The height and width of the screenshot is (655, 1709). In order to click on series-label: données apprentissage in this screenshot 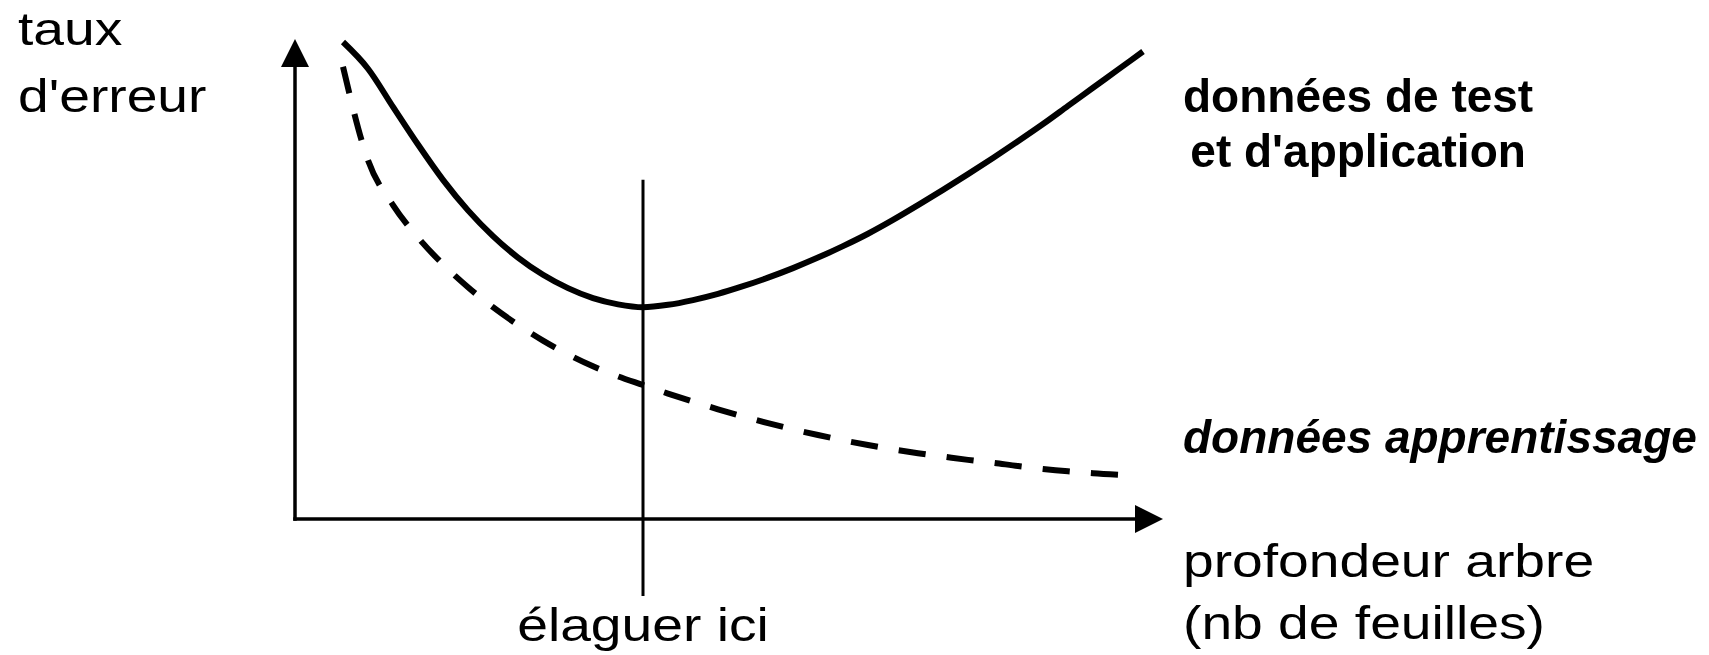, I will do `click(1440, 436)`.